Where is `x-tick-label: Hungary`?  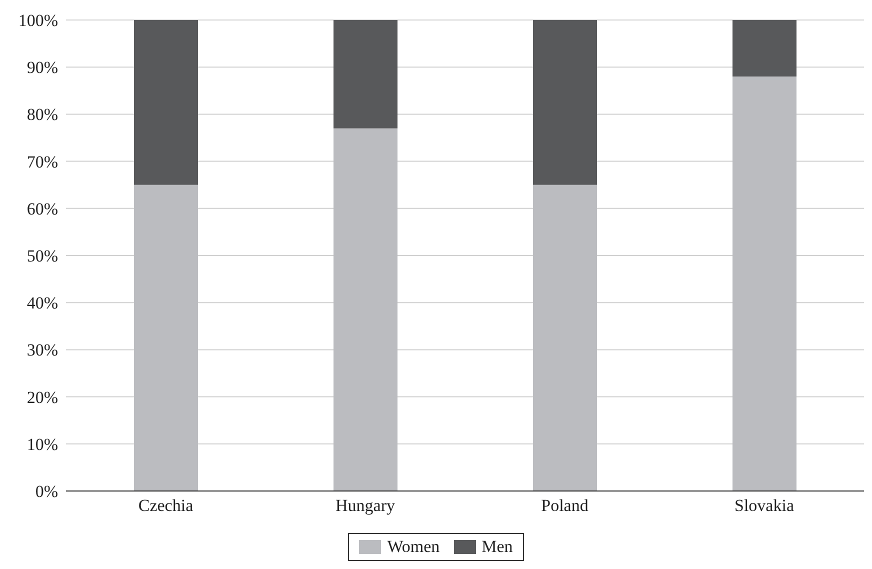
x-tick-label: Hungary is located at coordinates (366, 506).